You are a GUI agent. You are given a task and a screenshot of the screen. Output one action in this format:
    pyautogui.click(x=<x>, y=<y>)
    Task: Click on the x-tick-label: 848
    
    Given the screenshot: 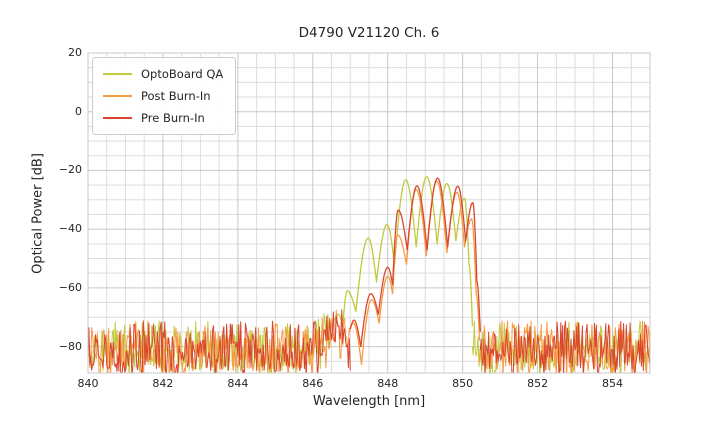 What is the action you would take?
    pyautogui.click(x=388, y=383)
    